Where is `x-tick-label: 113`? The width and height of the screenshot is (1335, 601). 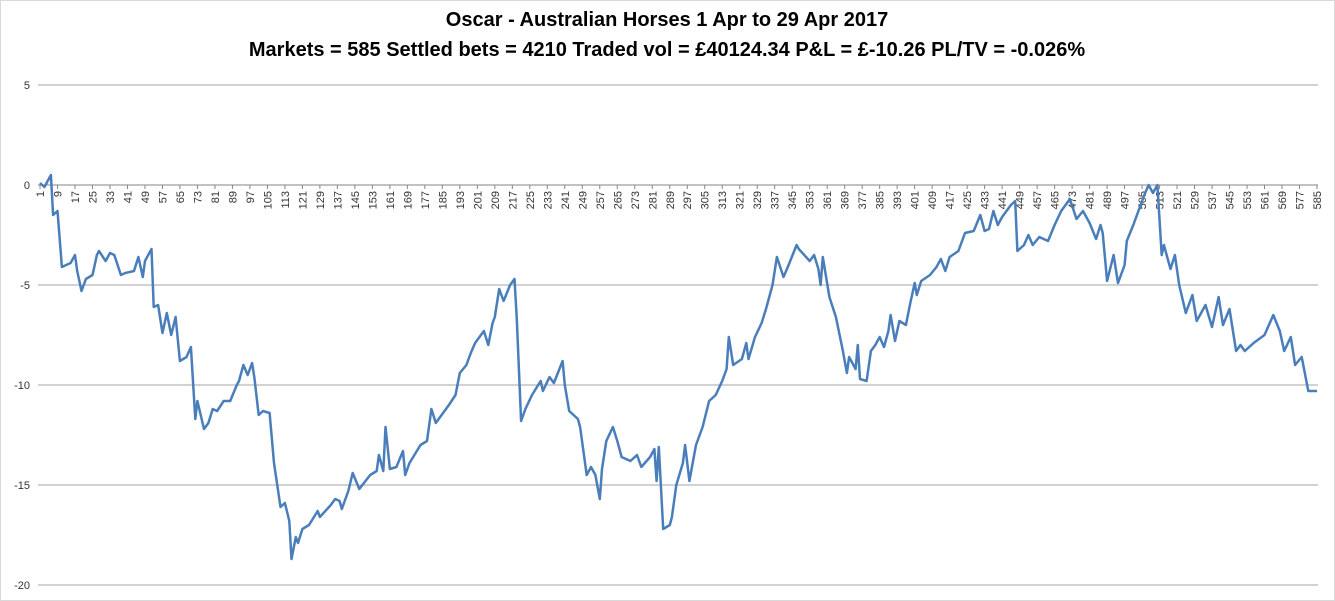
x-tick-label: 113 is located at coordinates (286, 200).